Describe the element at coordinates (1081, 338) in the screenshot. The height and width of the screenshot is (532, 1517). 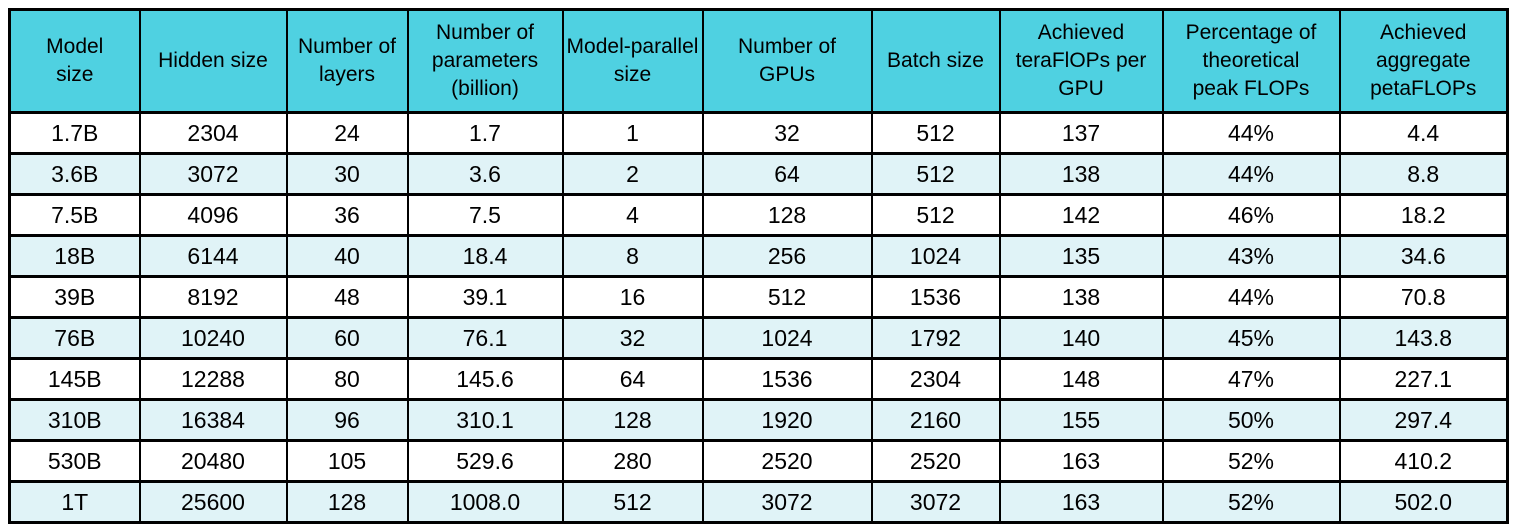
I see `table-cell: 140` at that location.